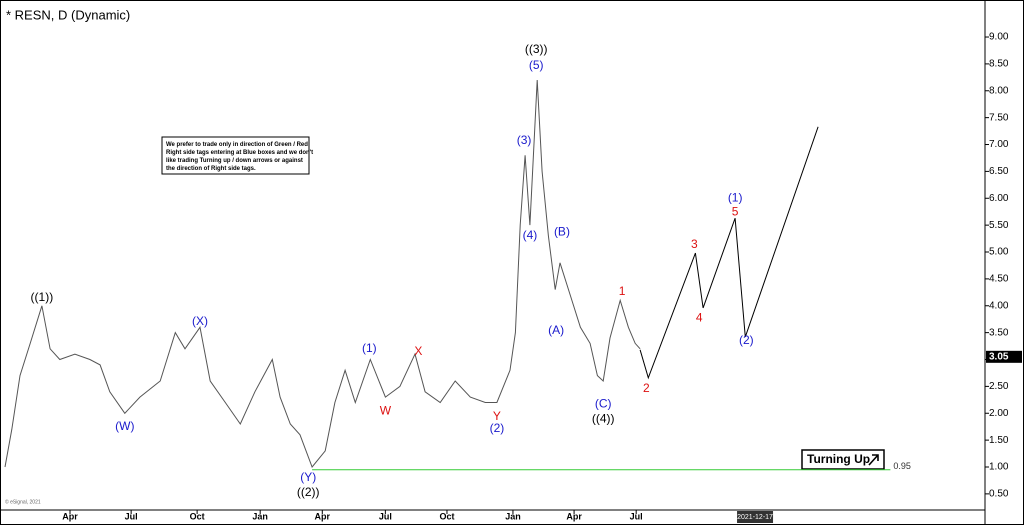 Image resolution: width=1024 pixels, height=525 pixels. Describe the element at coordinates (999, 37) in the screenshot. I see `y-tick-label: 9.00` at that location.